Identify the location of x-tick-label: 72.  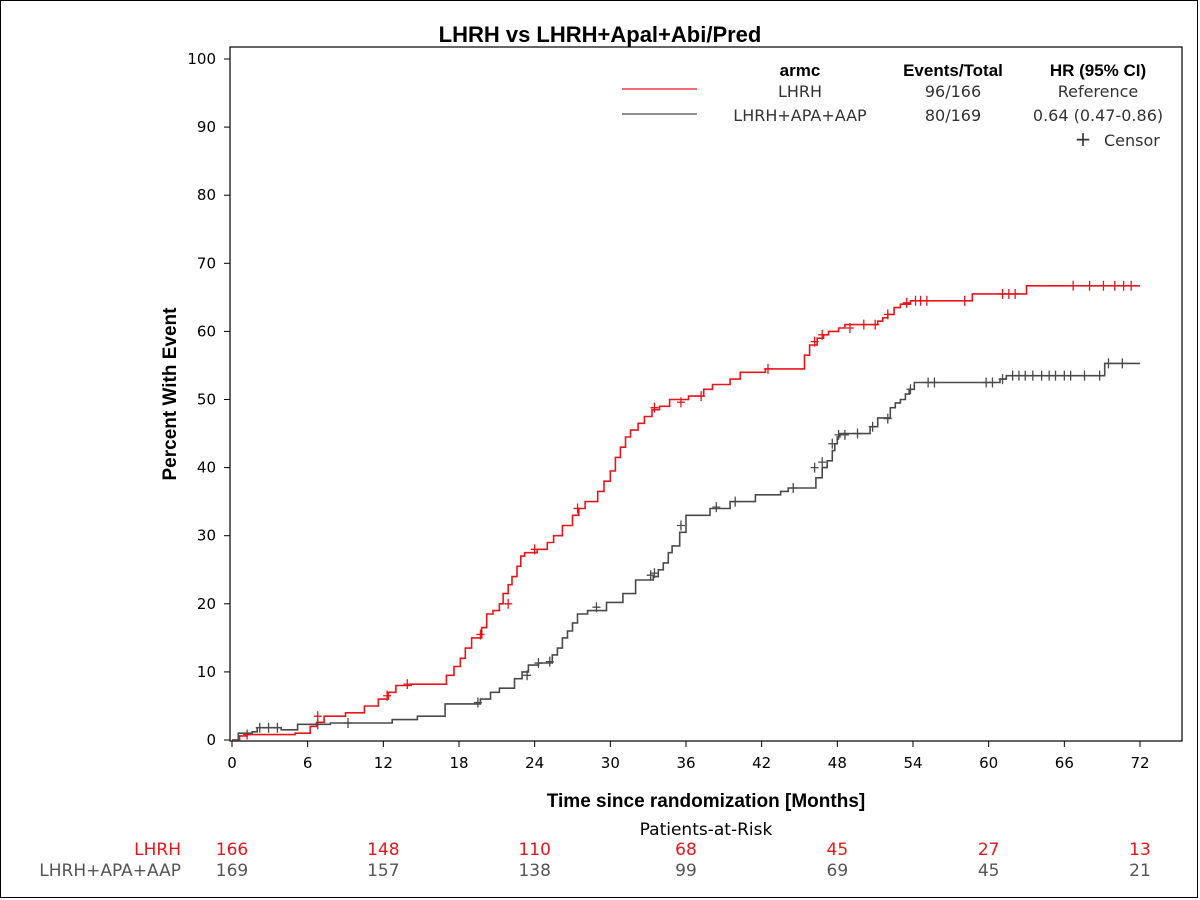
(1139, 763).